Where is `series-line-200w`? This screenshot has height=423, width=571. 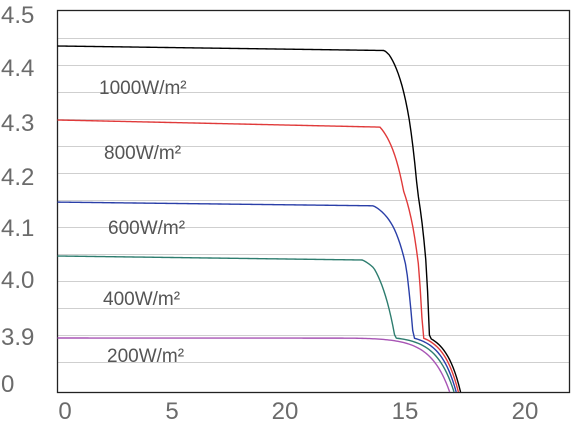 series-line-200w is located at coordinates (254, 365).